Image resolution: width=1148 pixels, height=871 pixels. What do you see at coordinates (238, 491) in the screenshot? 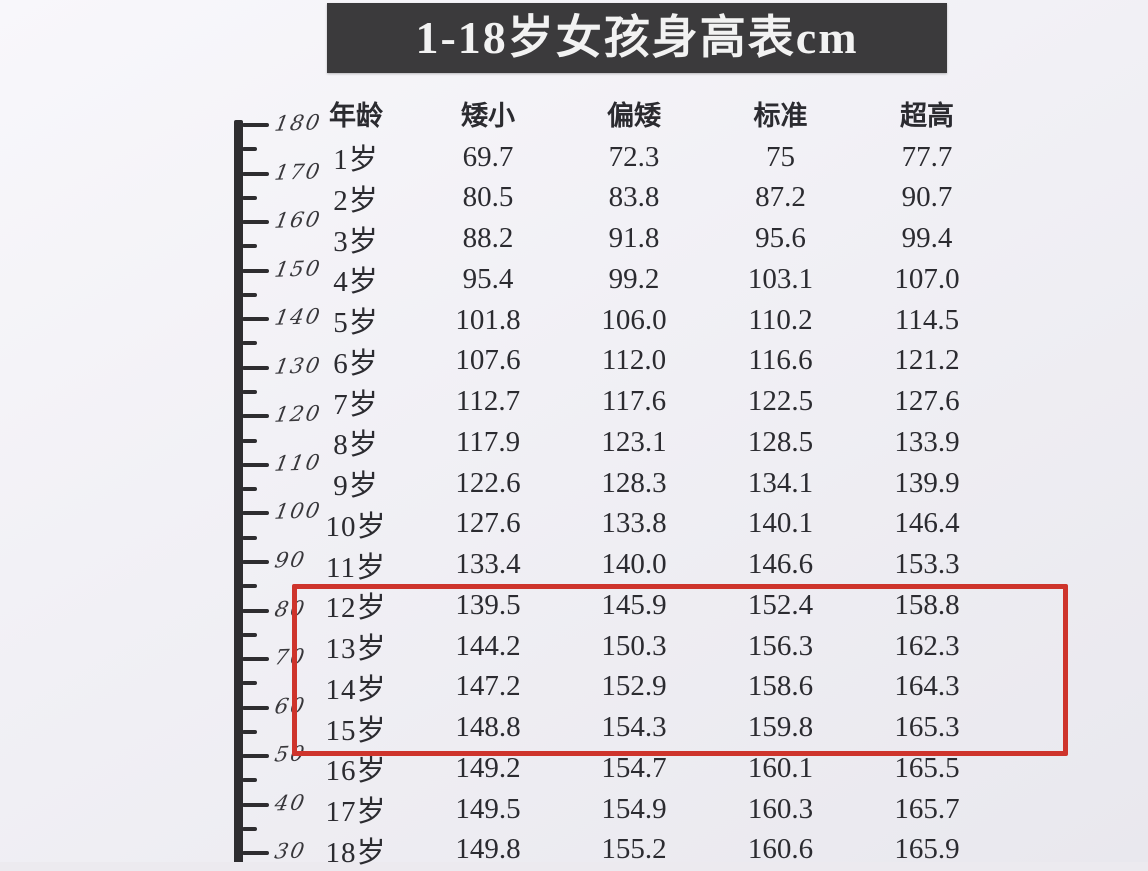
I see `ruler-bar` at bounding box center [238, 491].